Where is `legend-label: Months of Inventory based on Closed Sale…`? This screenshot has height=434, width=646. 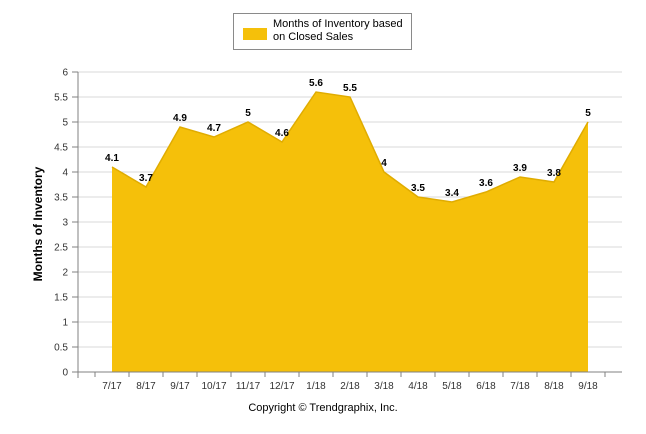
legend-label: Months of Inventory based on Closed Sale… is located at coordinates (338, 30).